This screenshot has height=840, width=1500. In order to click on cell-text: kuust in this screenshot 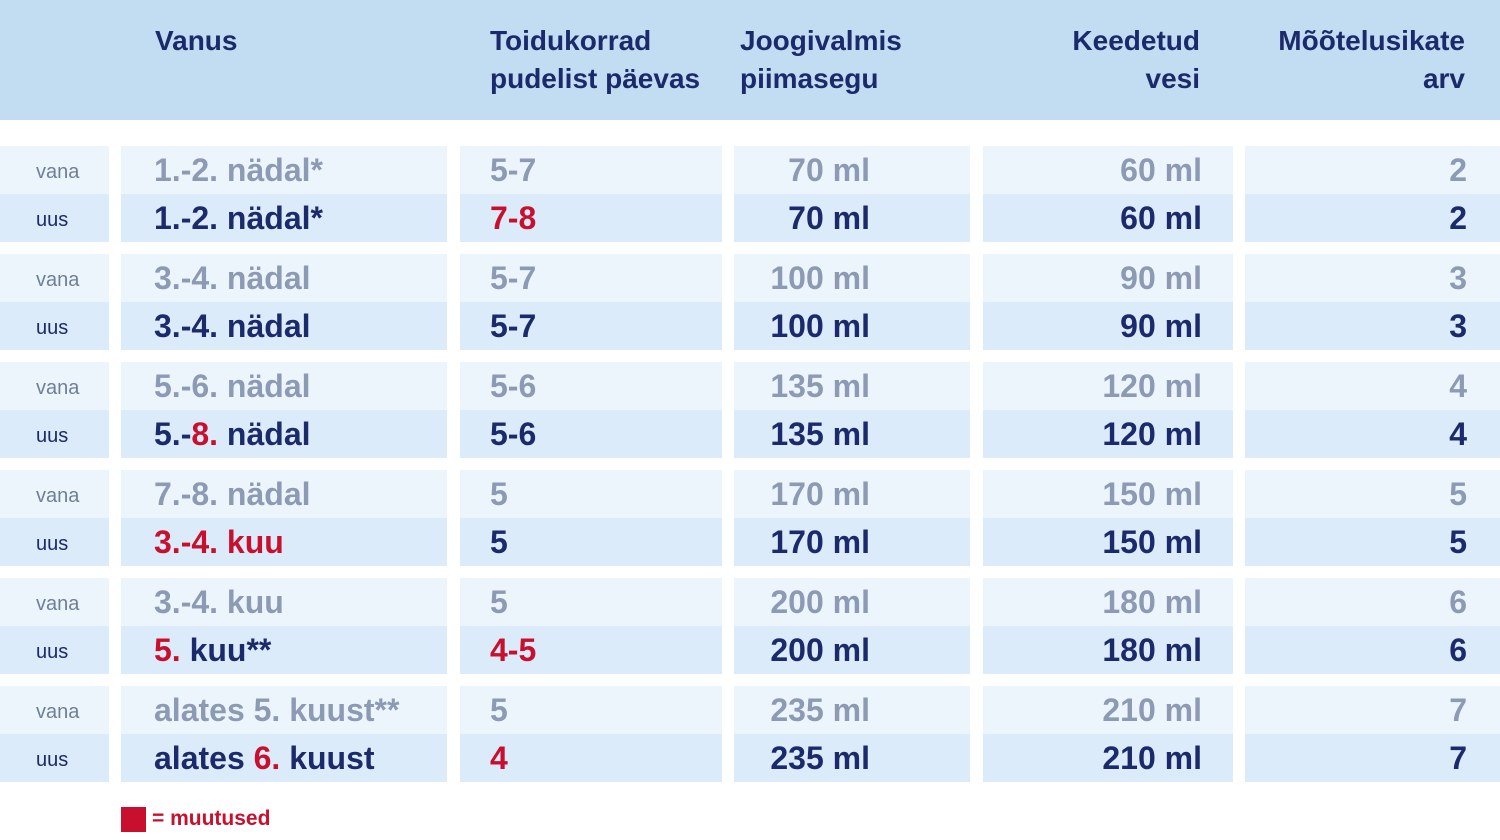, I will do `click(327, 758)`.